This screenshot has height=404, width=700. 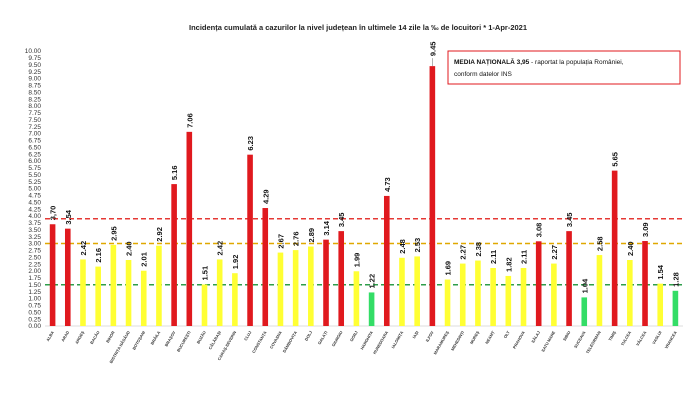 What do you see at coordinates (448, 268) in the screenshot?
I see `value-label: 1.69` at bounding box center [448, 268].